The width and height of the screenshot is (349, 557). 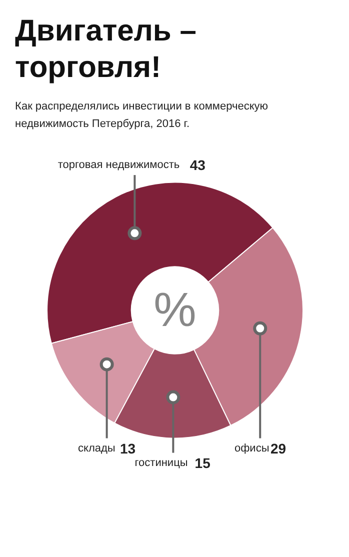 What do you see at coordinates (202, 462) in the screenshot?
I see `data-label: 15` at bounding box center [202, 462].